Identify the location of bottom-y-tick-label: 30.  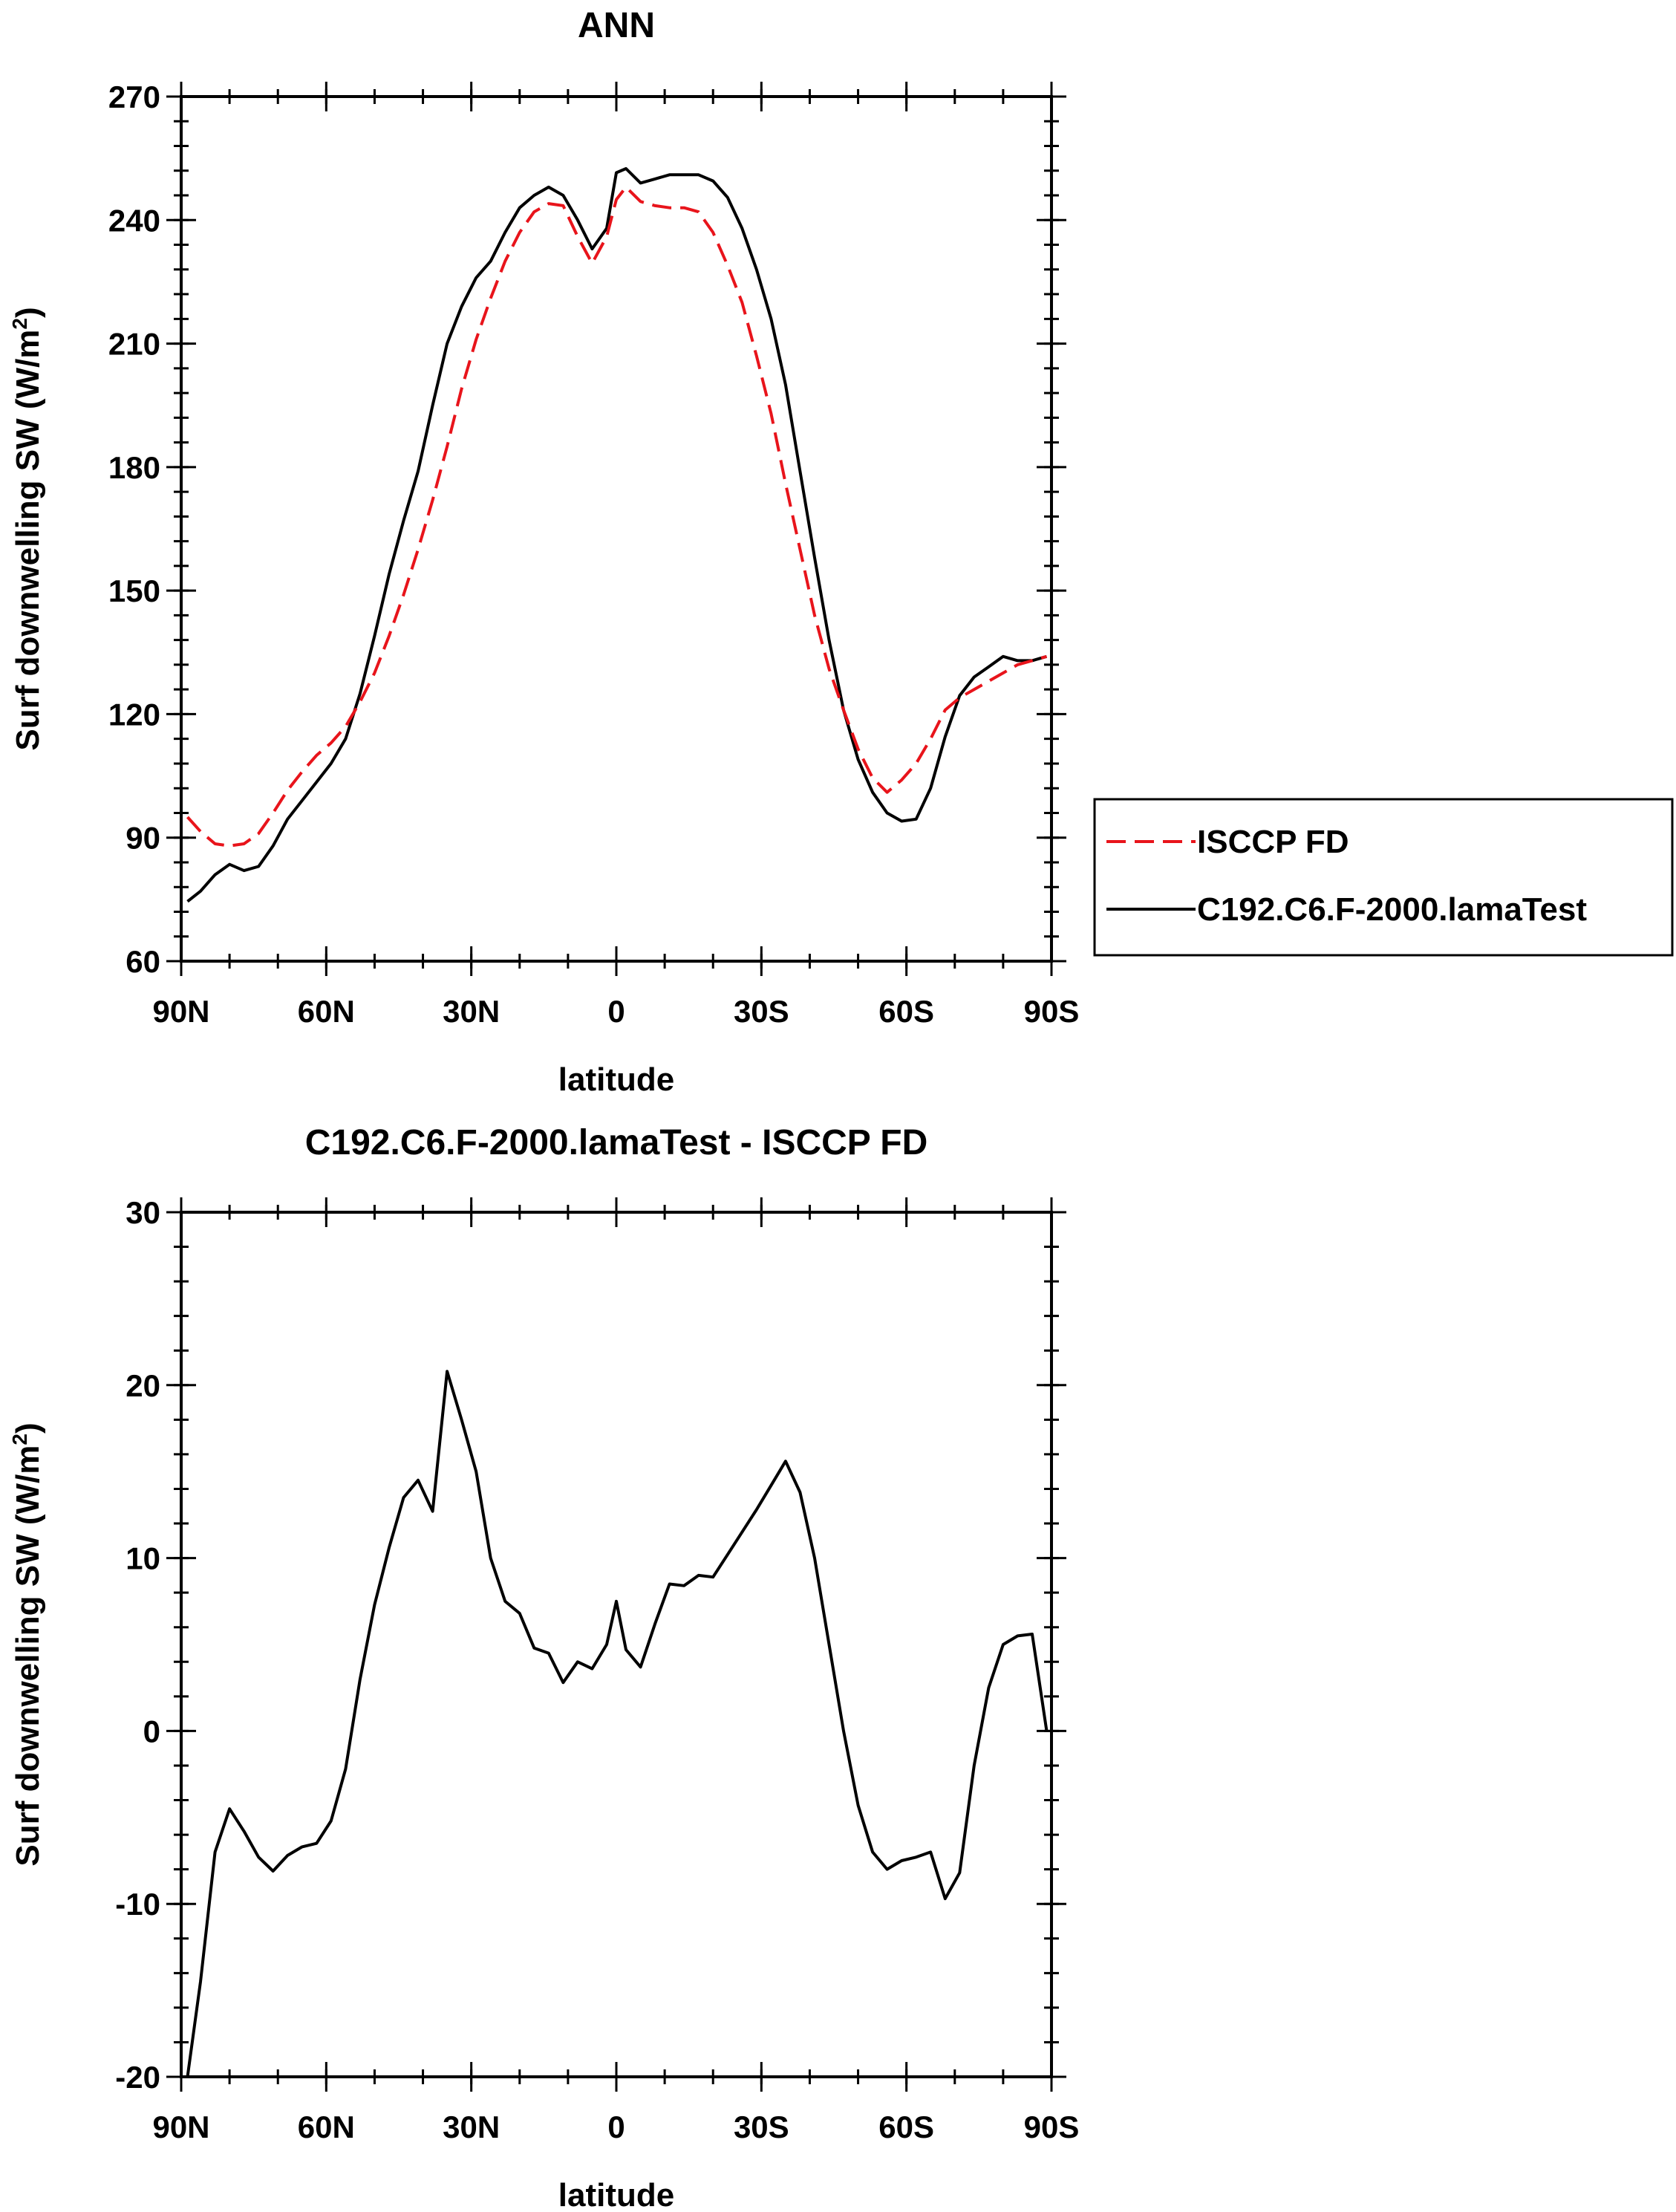
(142, 1212).